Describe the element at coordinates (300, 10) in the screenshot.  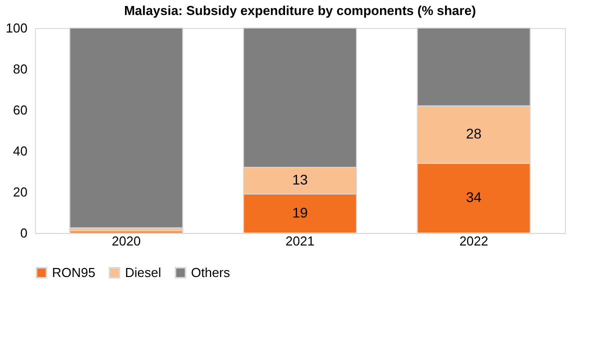
I see `chart-title: Malaysia: Subsidy expenditure by components (% share)` at that location.